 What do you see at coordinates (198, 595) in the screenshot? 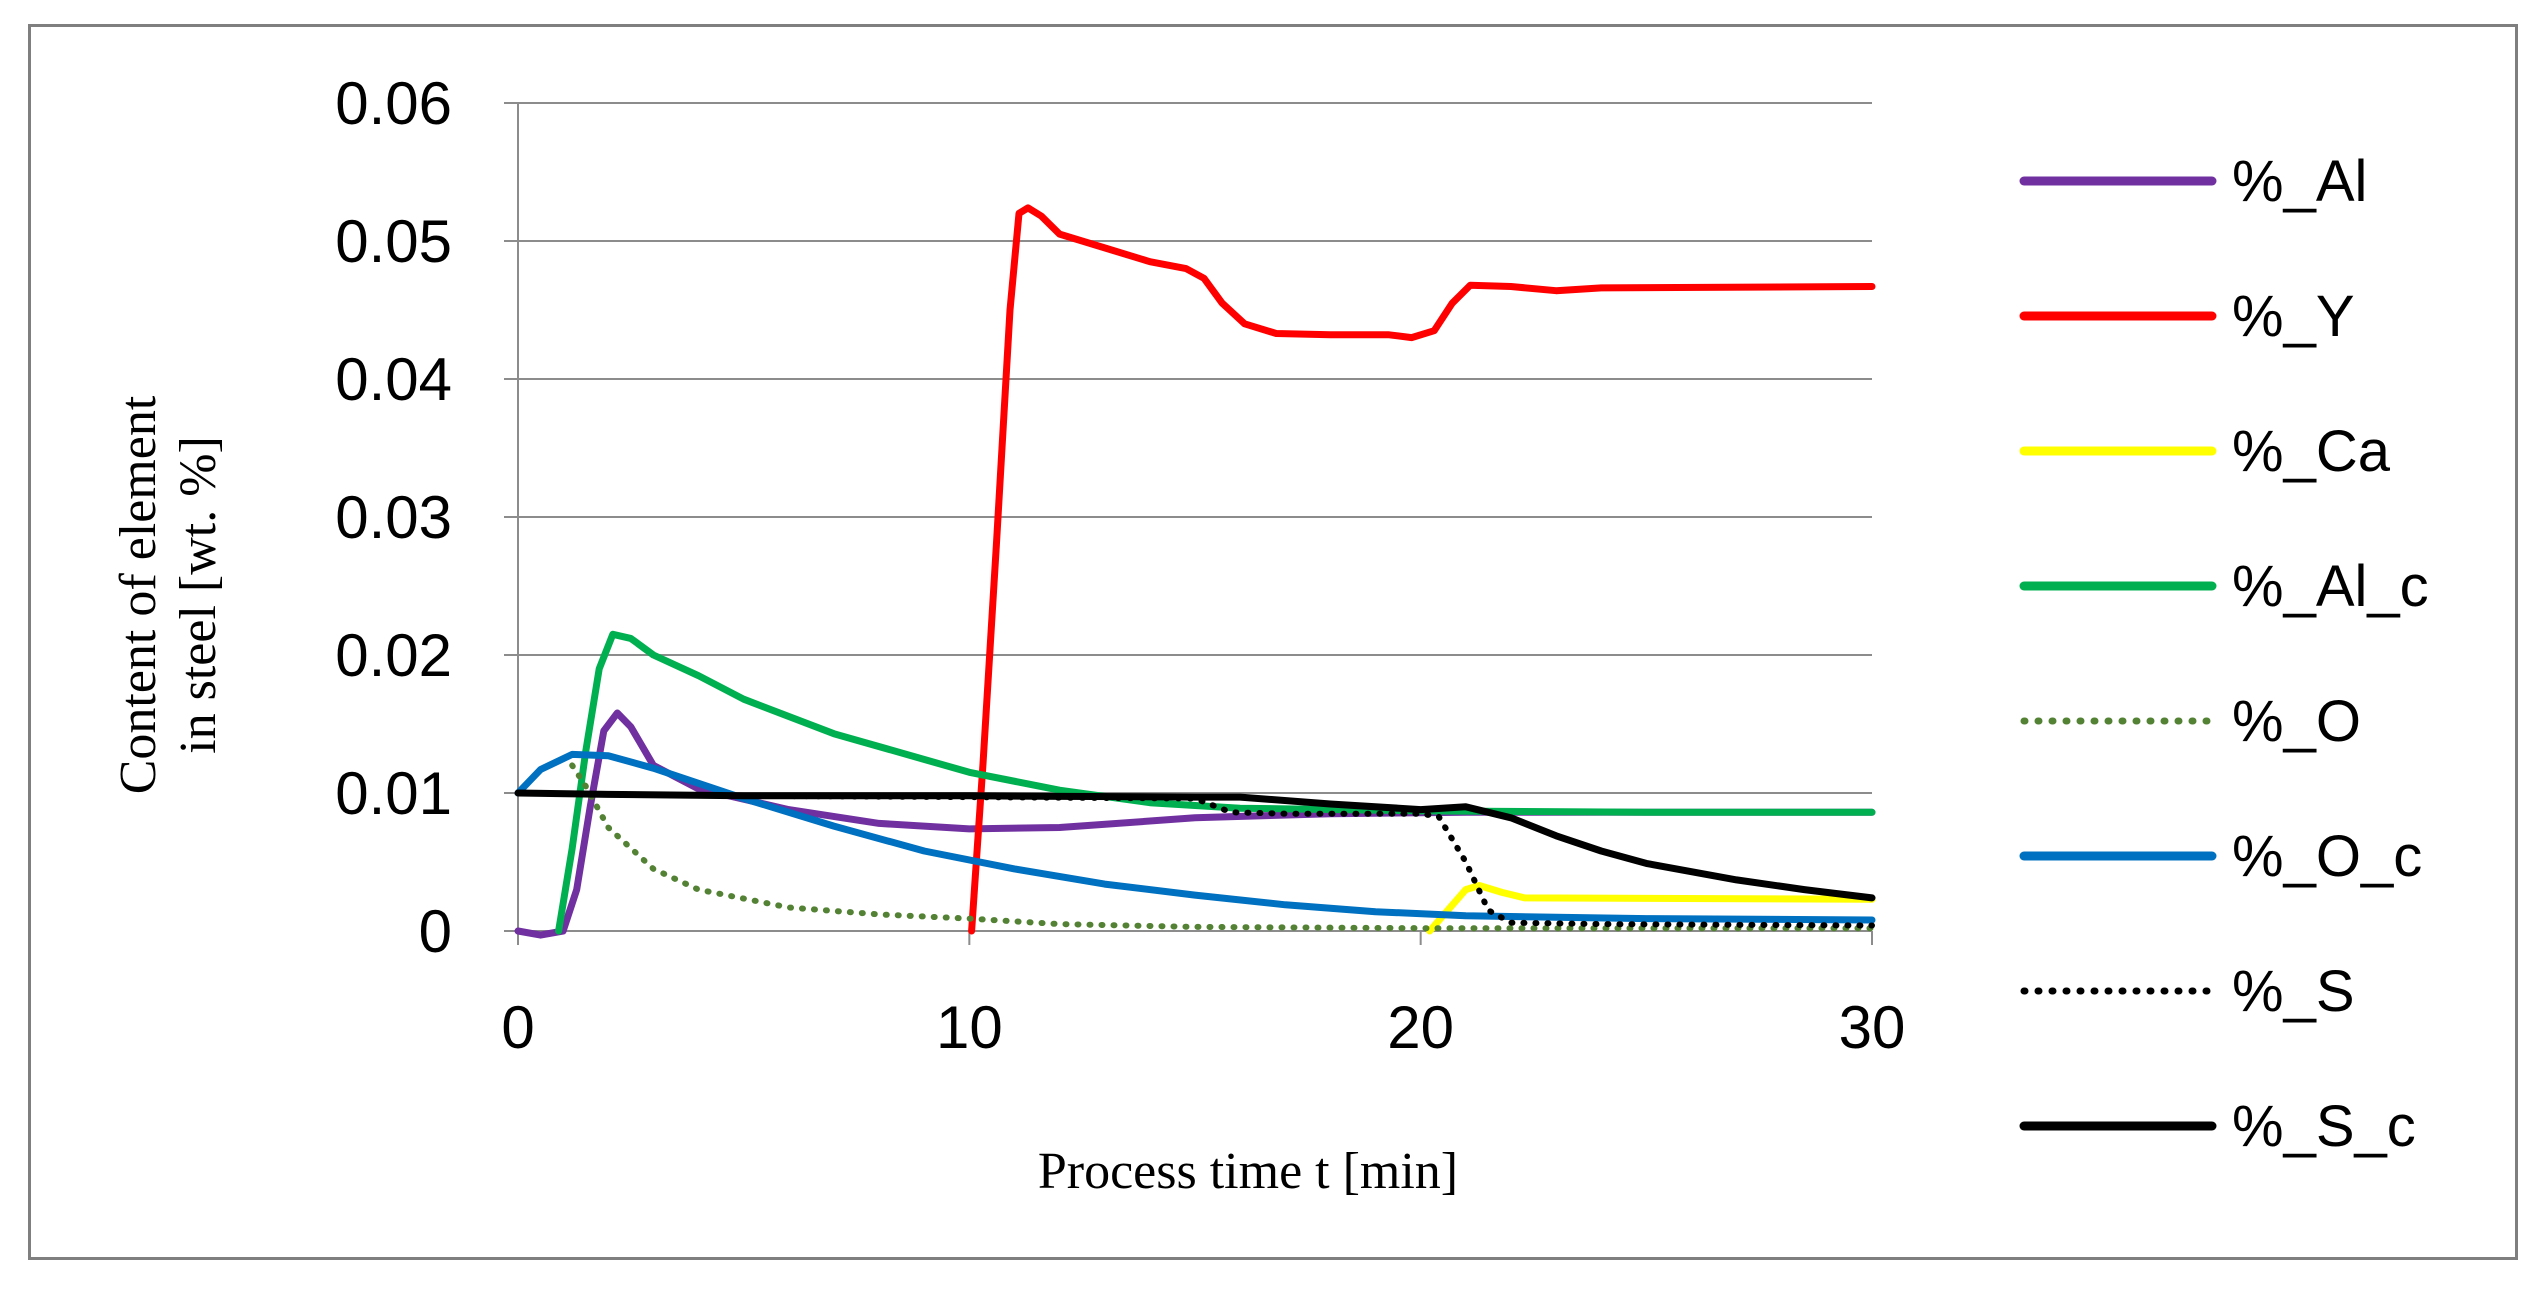
I see `y-axis-title-line2: in steel [wt. %]` at bounding box center [198, 595].